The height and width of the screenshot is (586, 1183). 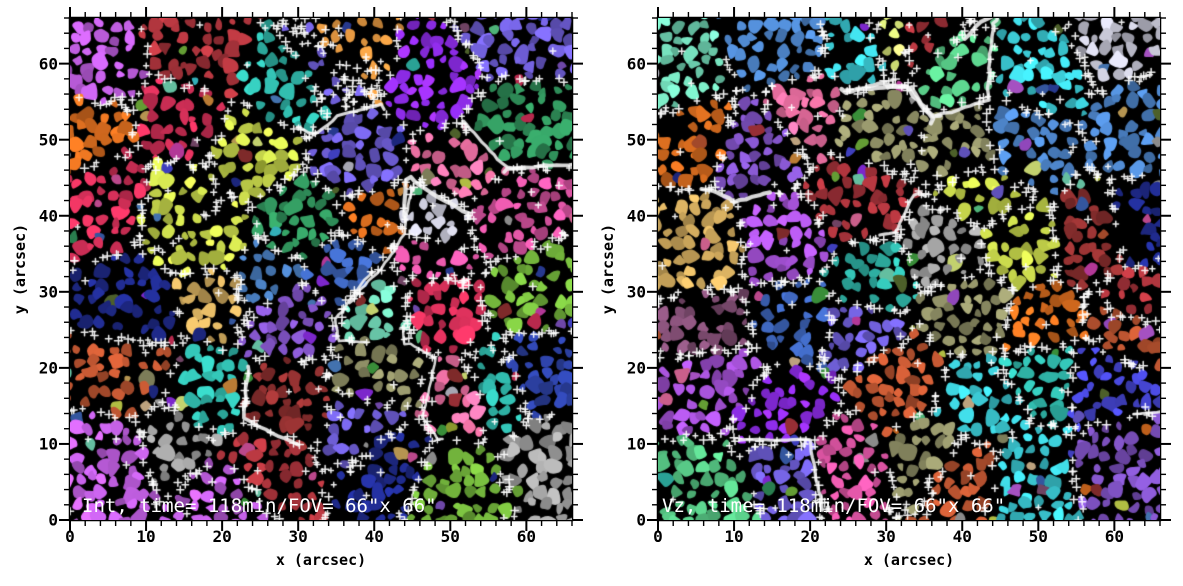 What do you see at coordinates (259, 506) in the screenshot?
I see `fov-annotation: Int, time= 118min/FOV= 66"x 66"` at bounding box center [259, 506].